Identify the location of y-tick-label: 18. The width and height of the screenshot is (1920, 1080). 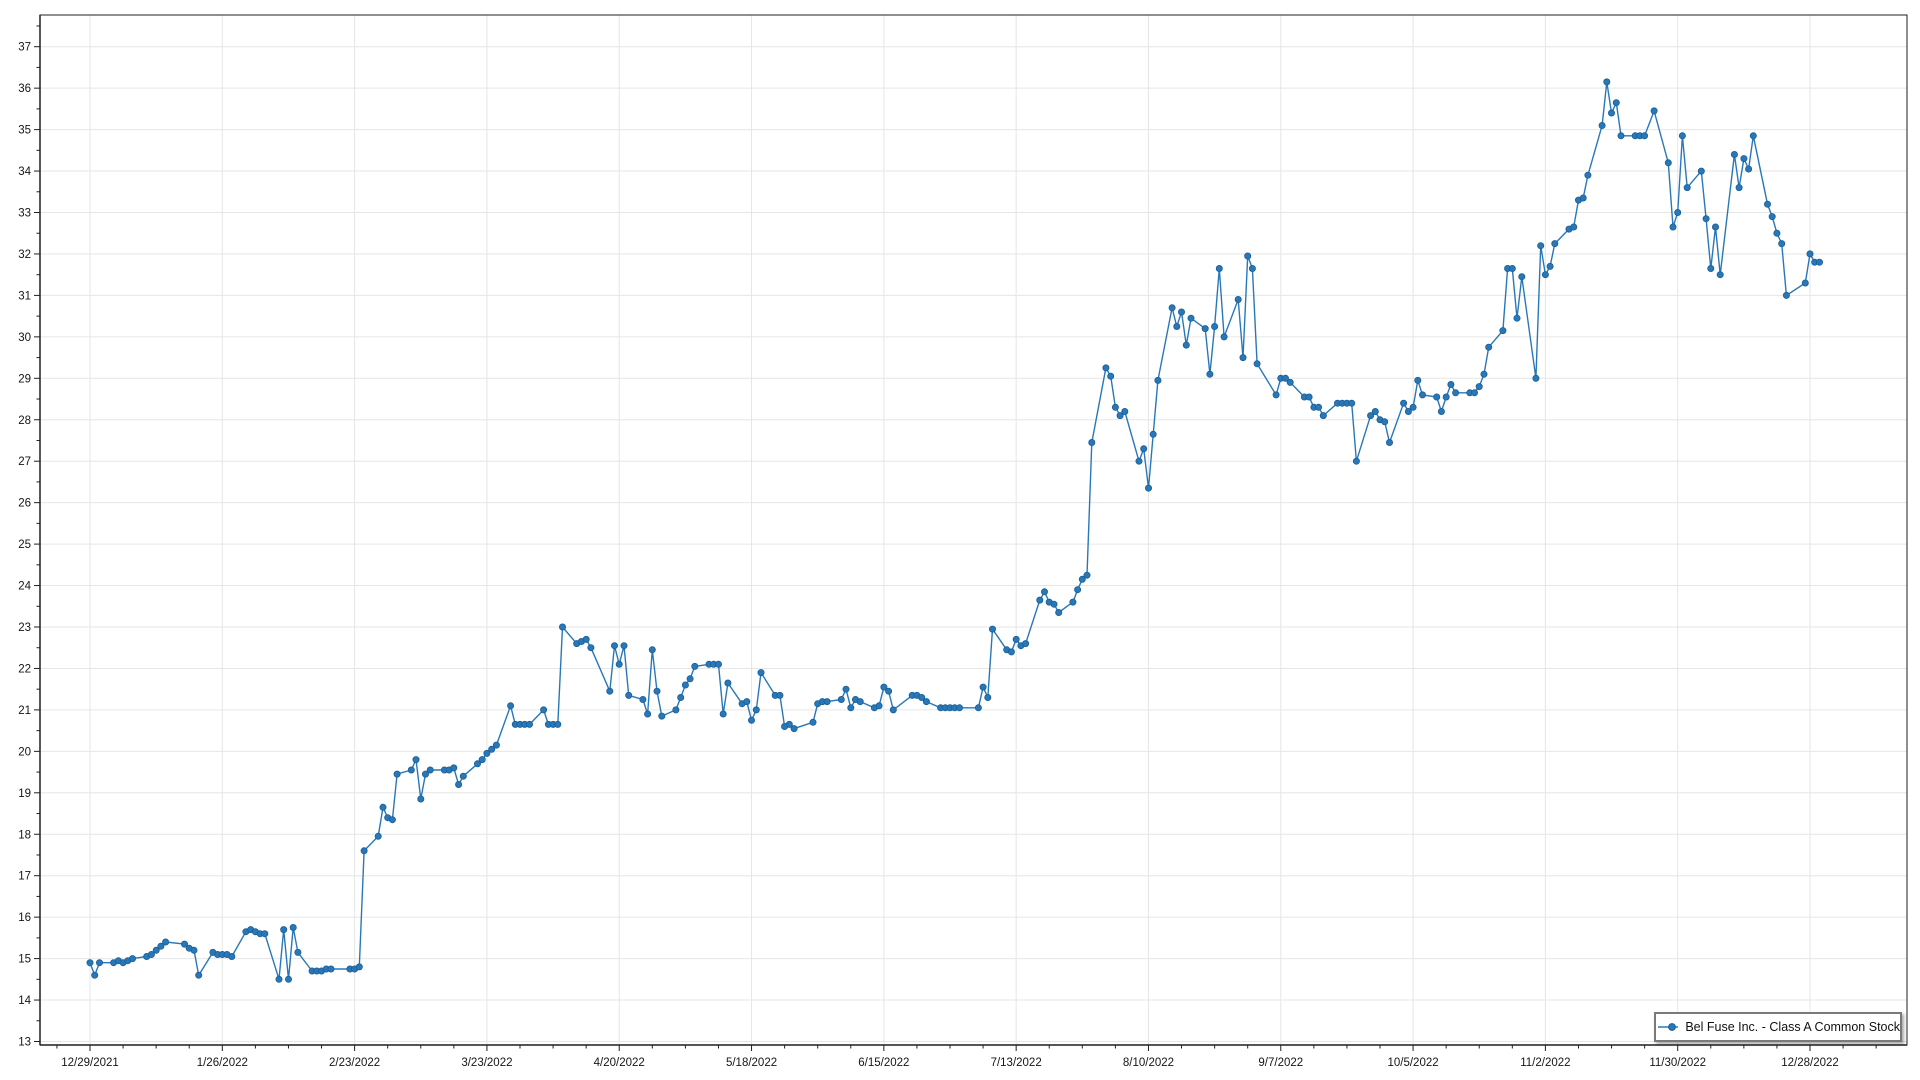
(24, 835).